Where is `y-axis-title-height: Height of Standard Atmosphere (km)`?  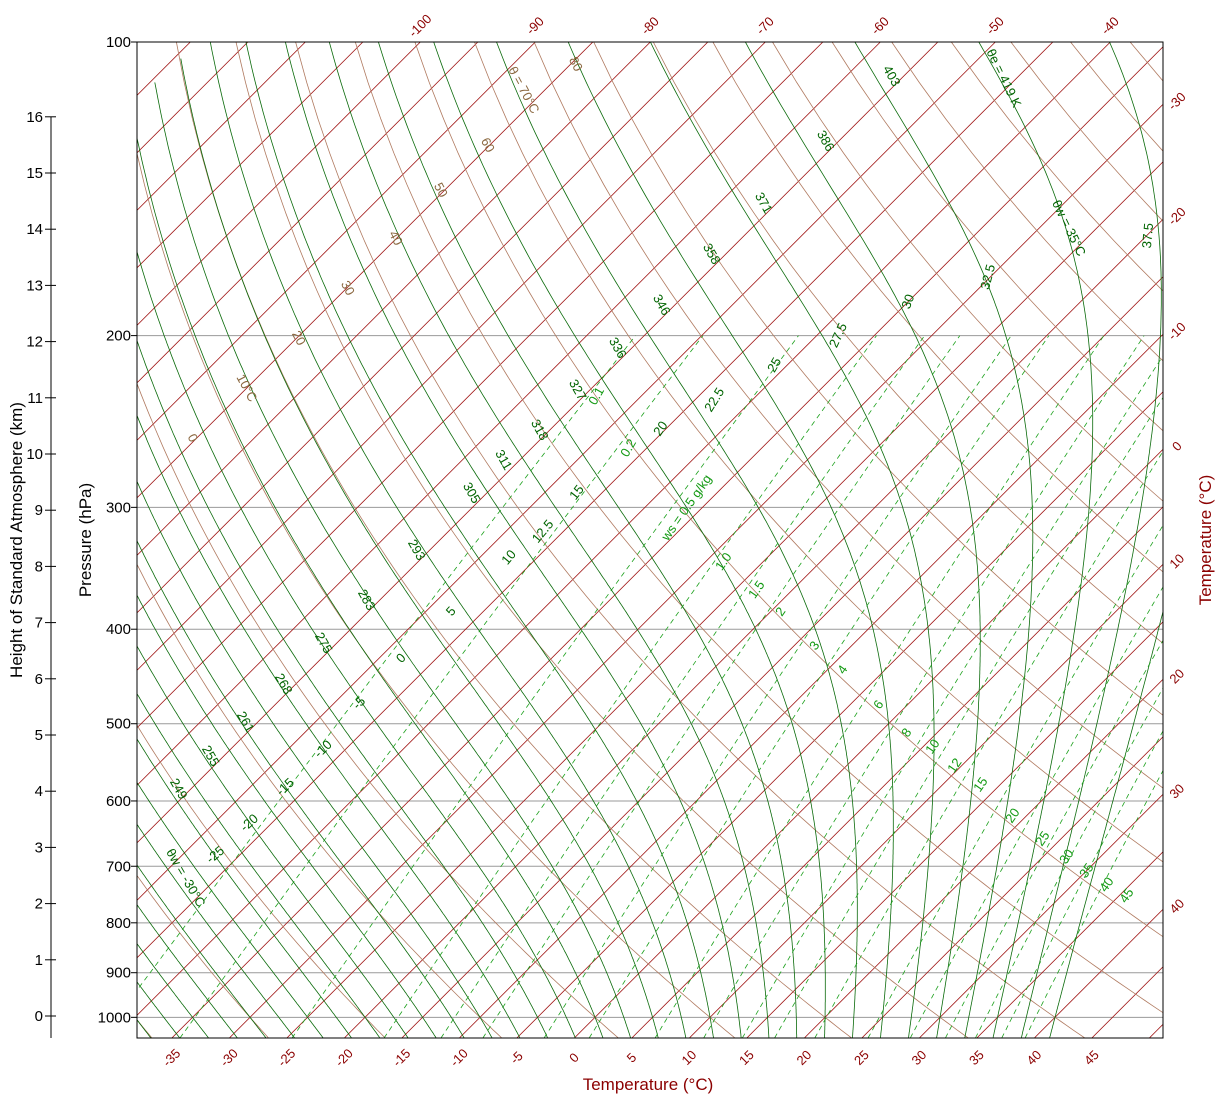
y-axis-title-height: Height of Standard Atmosphere (km) is located at coordinates (16, 540).